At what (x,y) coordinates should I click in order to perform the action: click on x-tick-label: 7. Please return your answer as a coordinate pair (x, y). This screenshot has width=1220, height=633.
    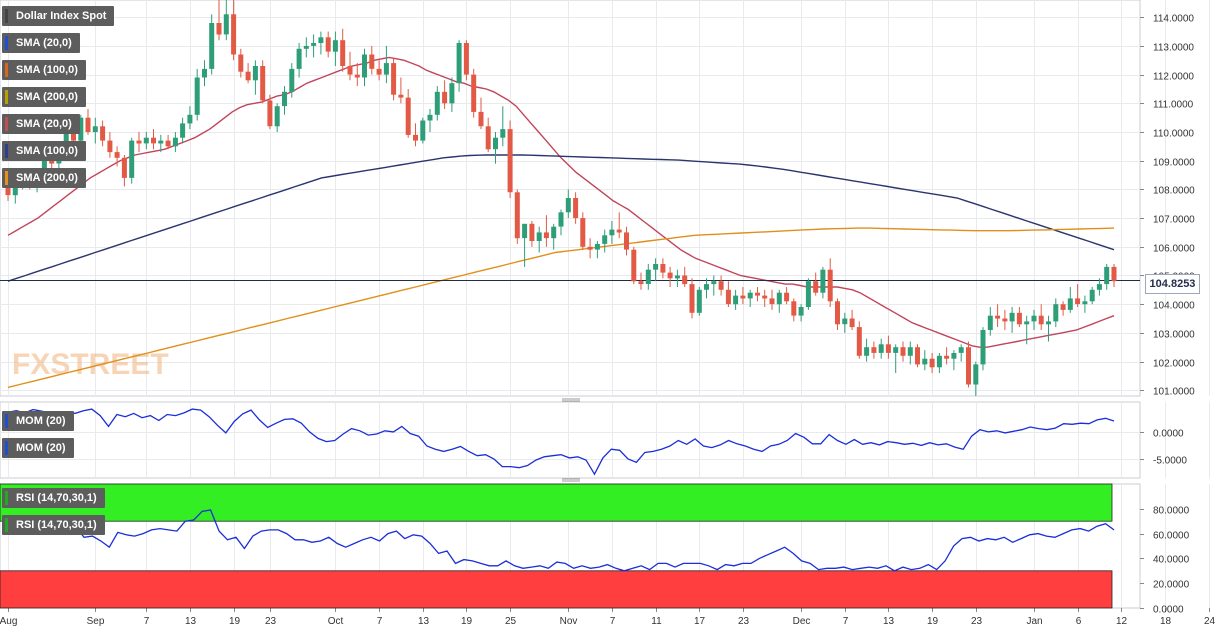
    Looking at the image, I should click on (846, 621).